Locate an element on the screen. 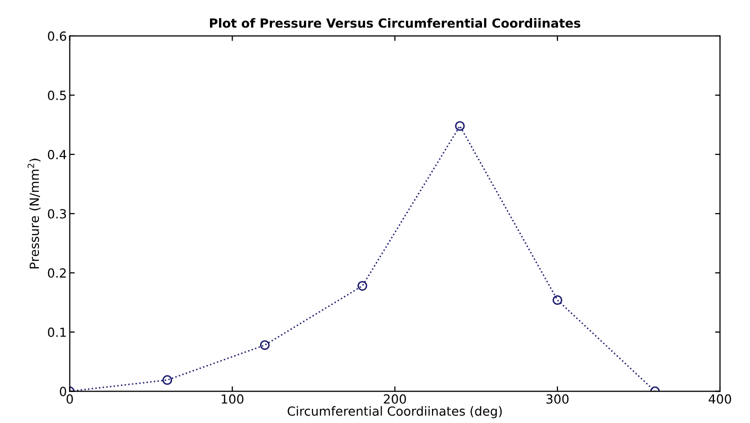 The height and width of the screenshot is (423, 750). y-tick-label: 0.2 is located at coordinates (57, 273).